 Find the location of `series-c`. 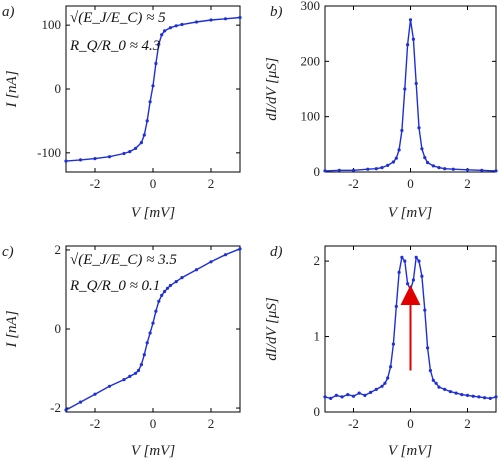

series-c is located at coordinates (153, 329).